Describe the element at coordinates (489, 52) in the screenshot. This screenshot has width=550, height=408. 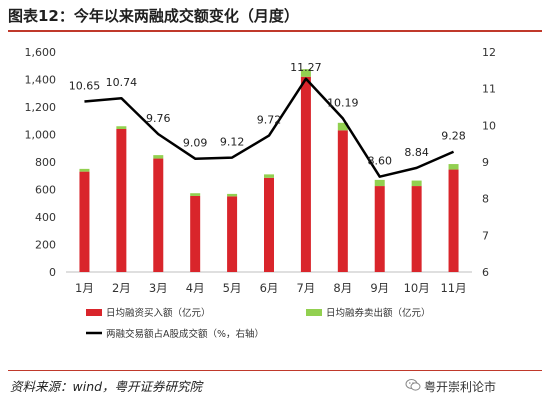
I see `y-right-tick-label: 12` at that location.